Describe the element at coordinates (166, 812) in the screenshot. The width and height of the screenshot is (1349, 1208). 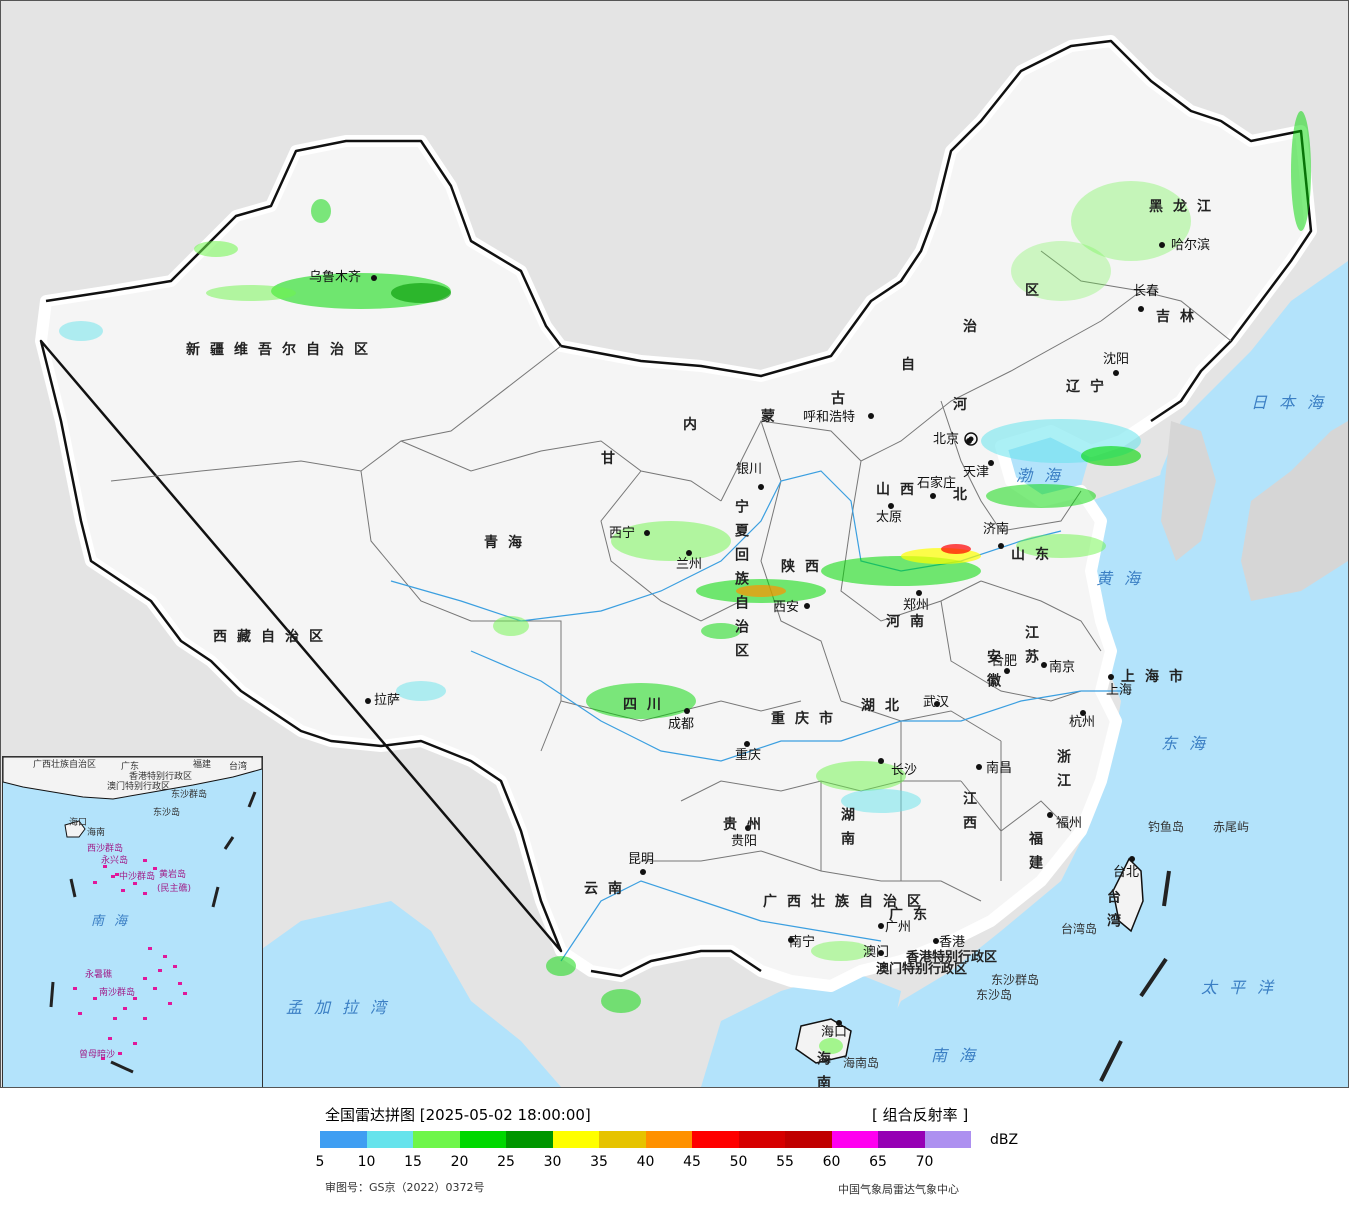
I see `inset-label: 东沙岛` at that location.